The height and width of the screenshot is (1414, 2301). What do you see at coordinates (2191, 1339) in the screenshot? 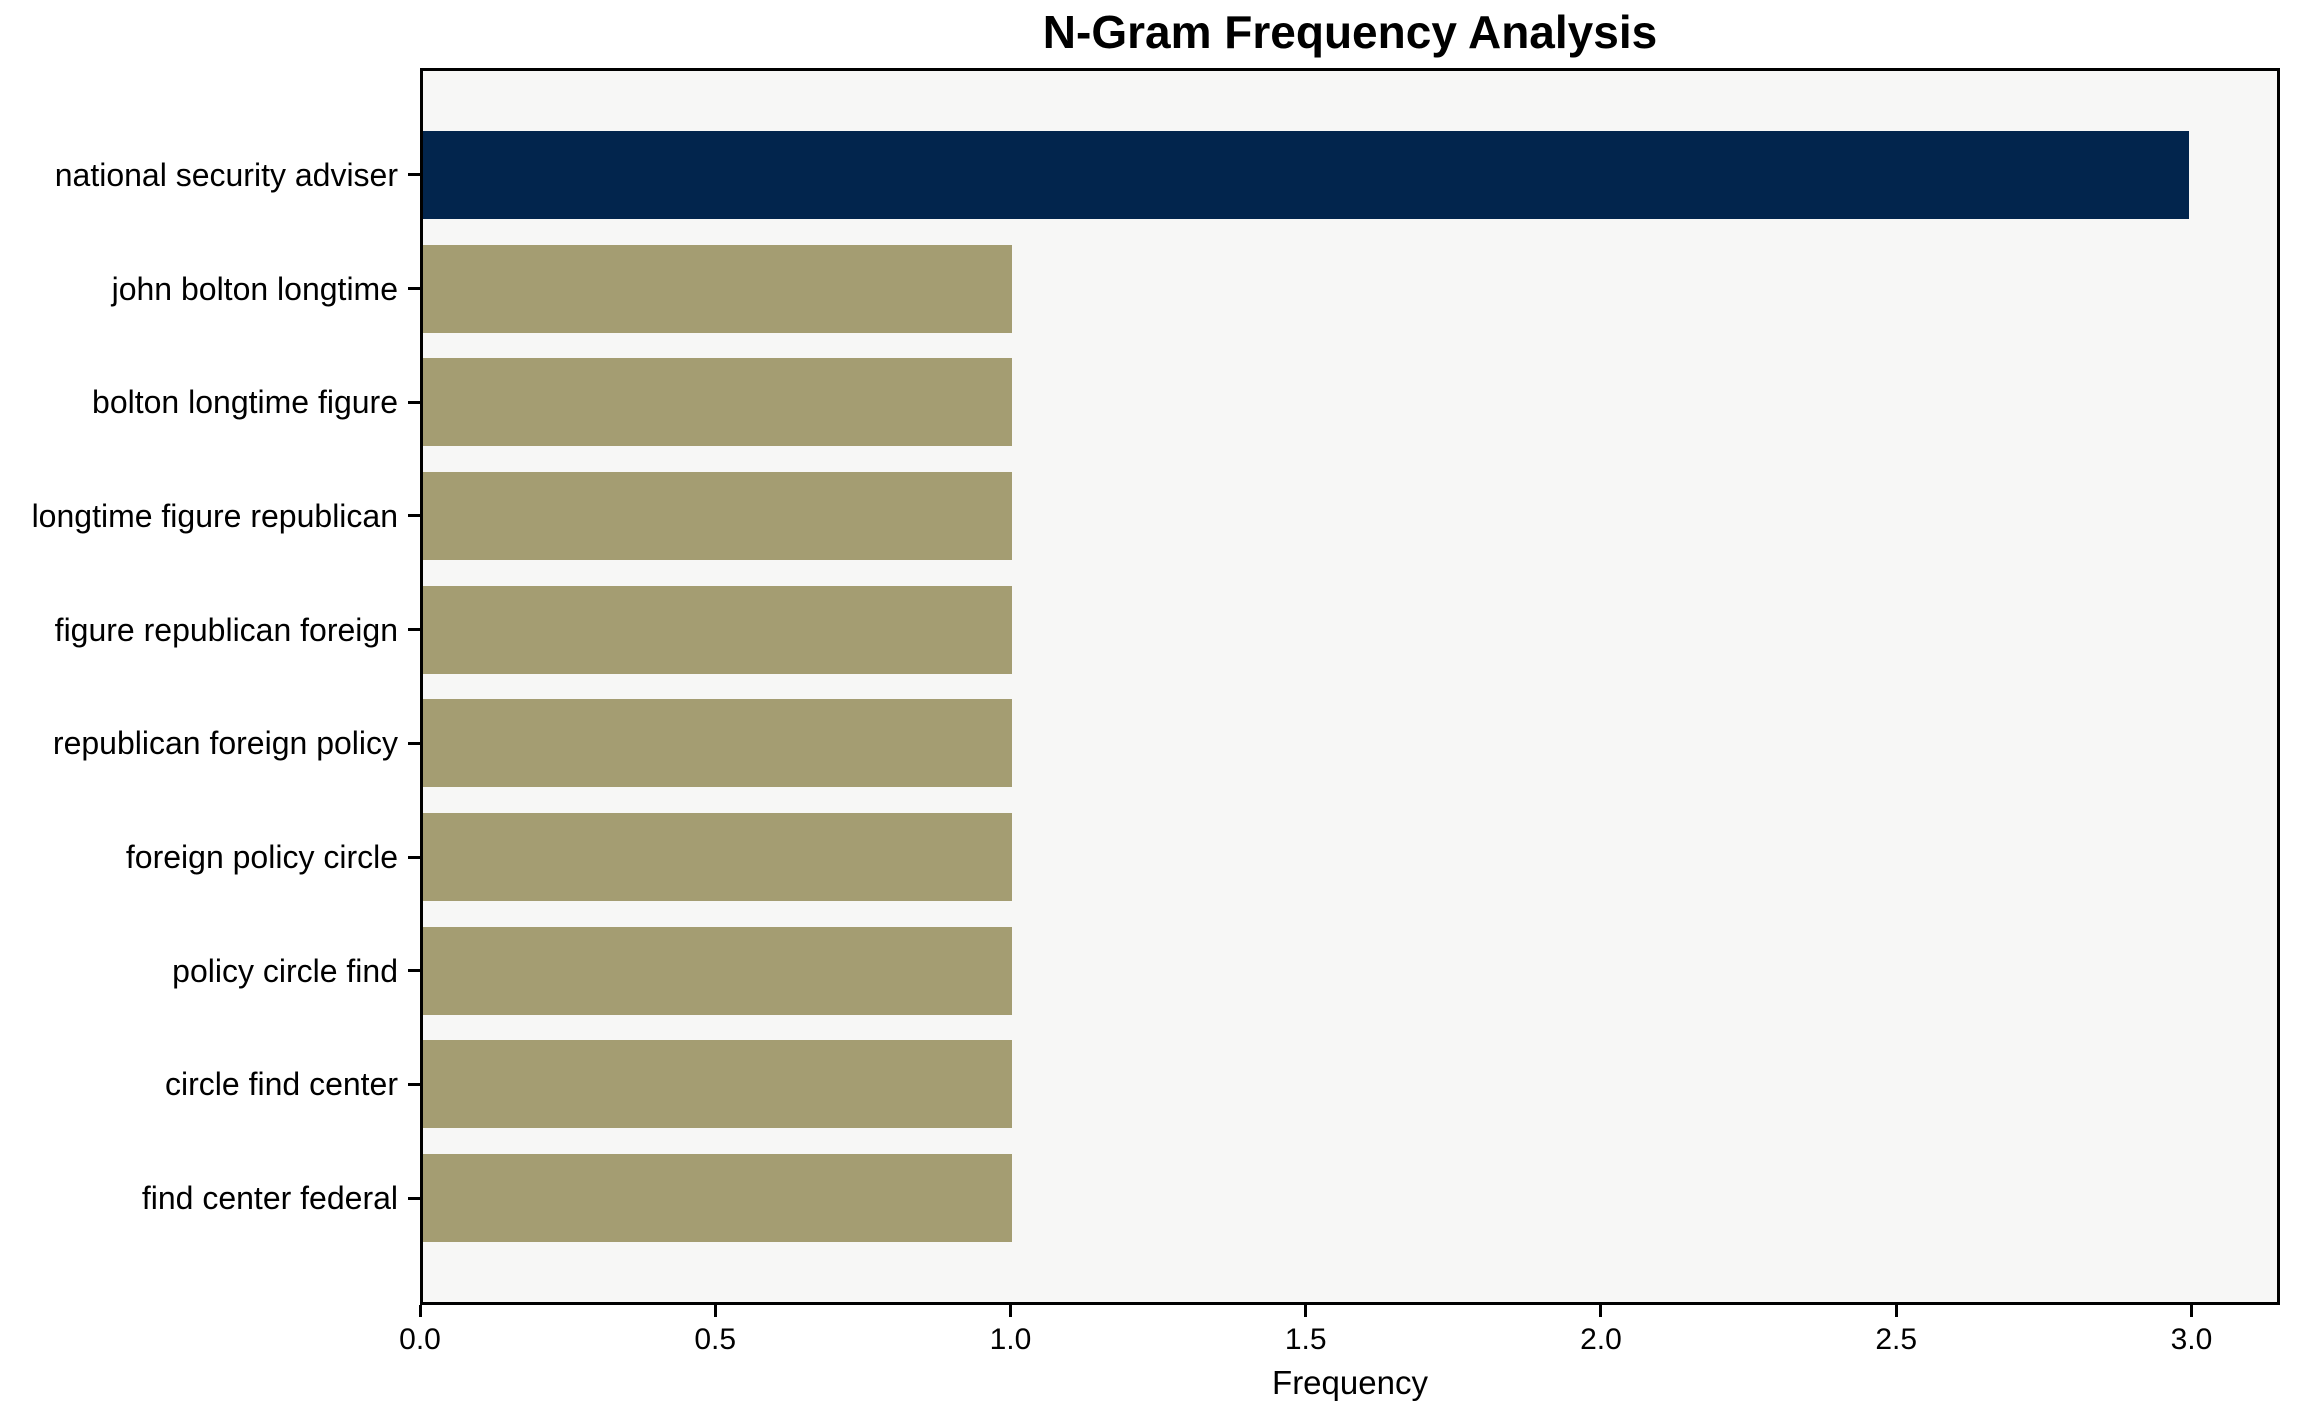
I see `x-tick-label: 3.0` at bounding box center [2191, 1339].